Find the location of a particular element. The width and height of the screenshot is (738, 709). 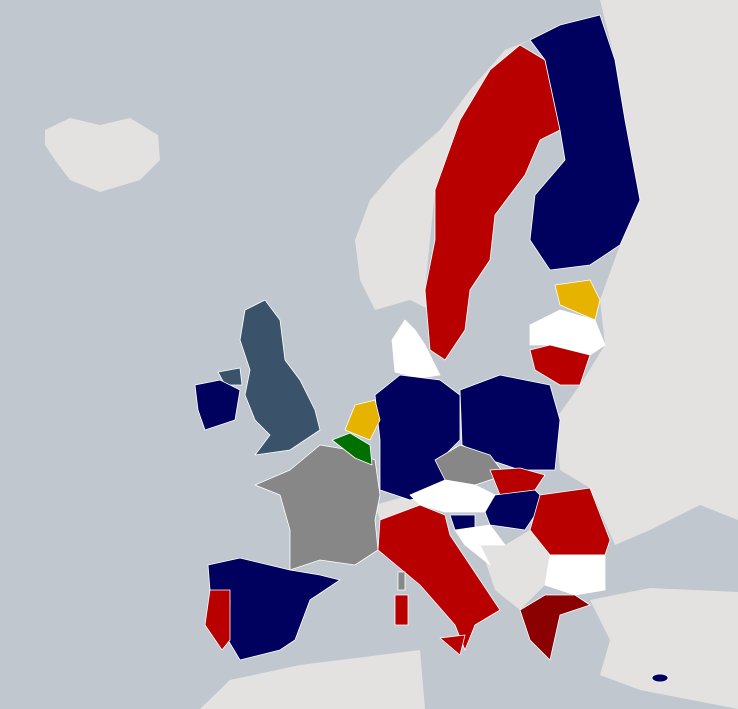

region-norway is located at coordinates (442, 175).